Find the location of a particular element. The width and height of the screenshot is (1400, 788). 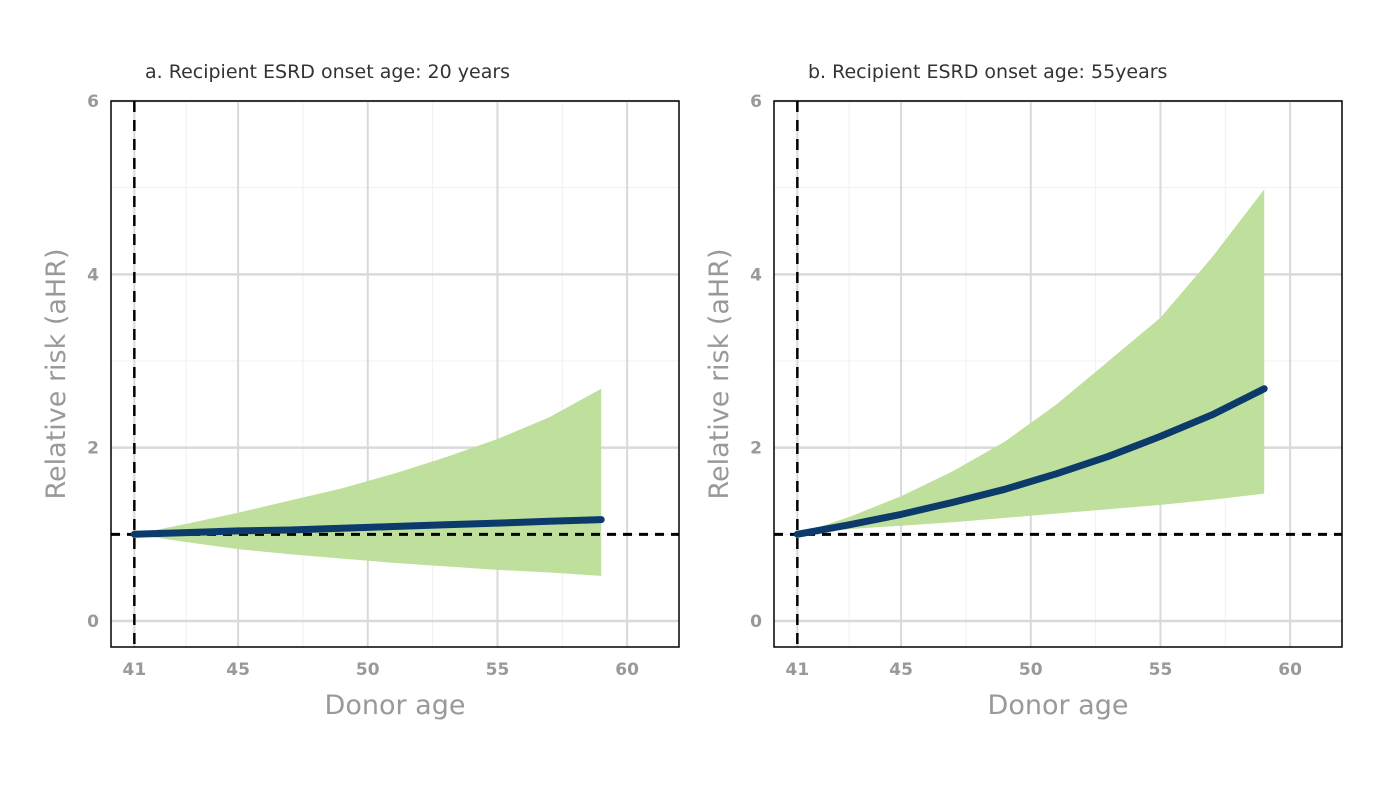

panel-b-x-ticks: 41 45 50 55 60 is located at coordinates (1044, 670).